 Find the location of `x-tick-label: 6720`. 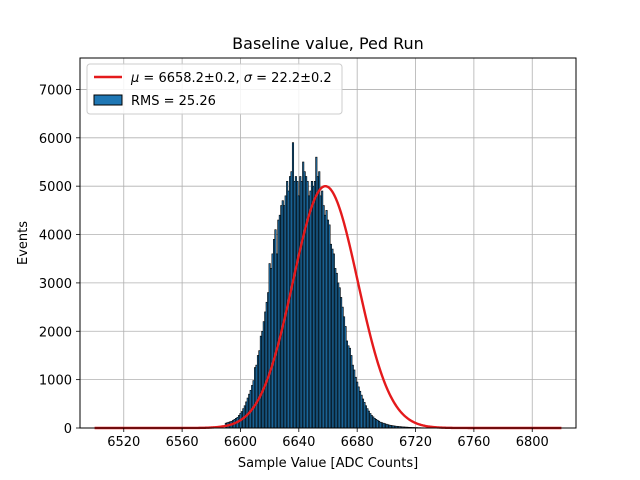

x-tick-label: 6720 is located at coordinates (415, 442).